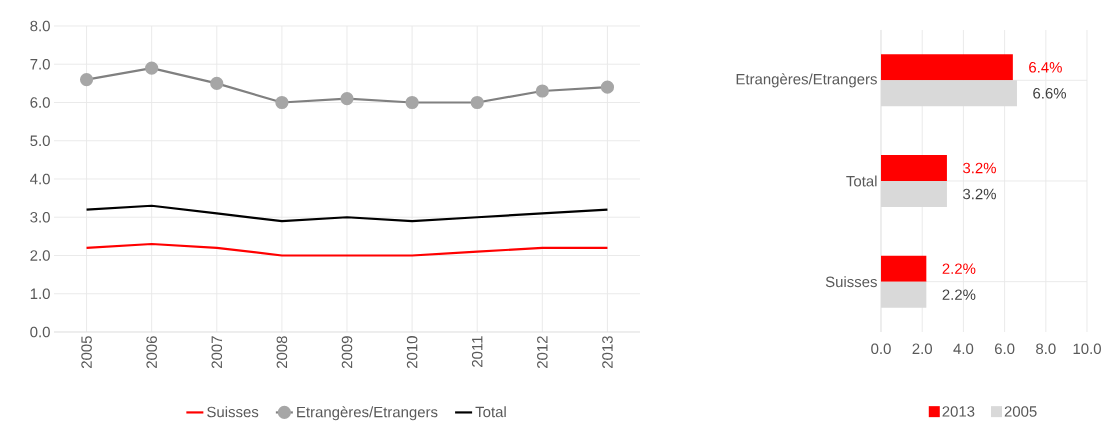 Image resolution: width=1107 pixels, height=424 pixels. Describe the element at coordinates (922, 349) in the screenshot. I see `x-tick-label: 2.0` at that location.